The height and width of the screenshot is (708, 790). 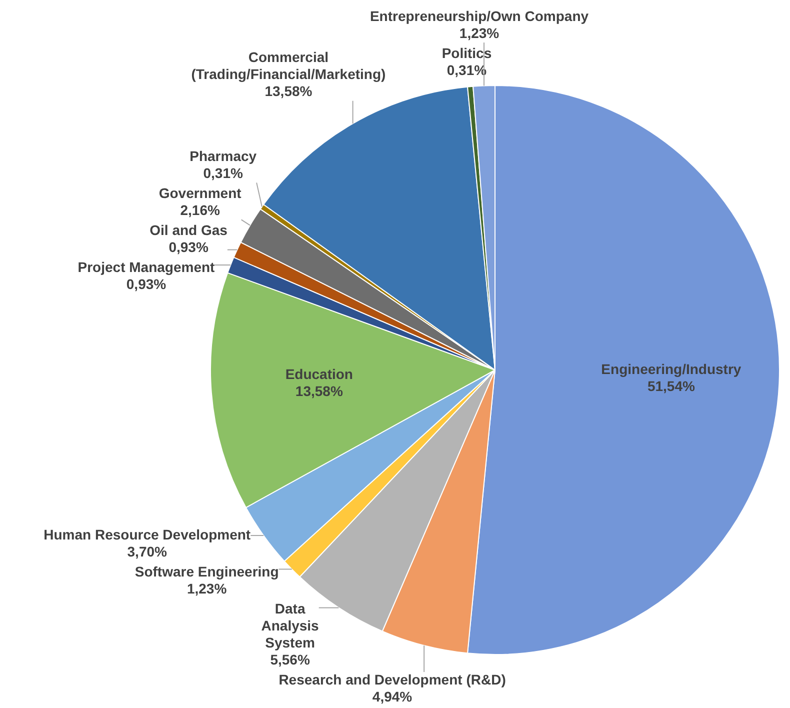 I want to click on slice-label: Project Management, so click(x=147, y=267).